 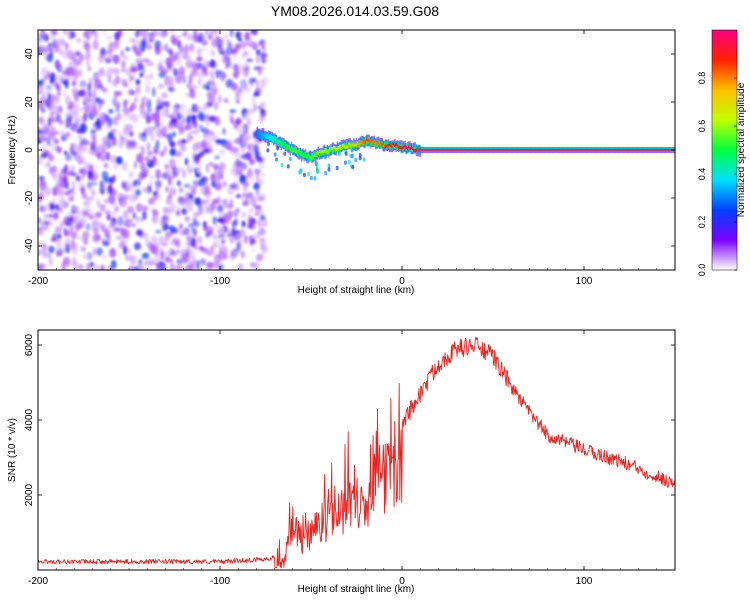 What do you see at coordinates (29, 344) in the screenshot?
I see `y-tick-label: 6000` at bounding box center [29, 344].